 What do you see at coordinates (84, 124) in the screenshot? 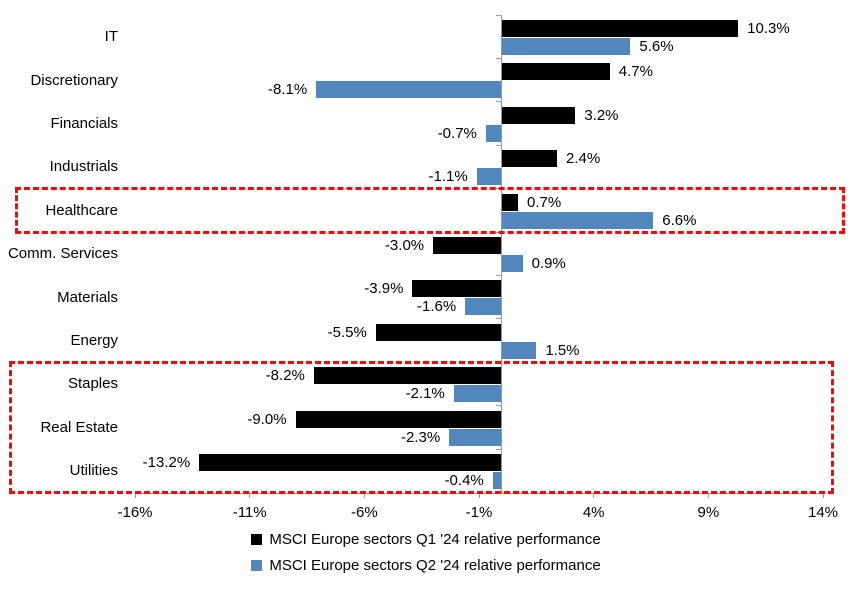
I see `category-label-financials: Financials` at bounding box center [84, 124].